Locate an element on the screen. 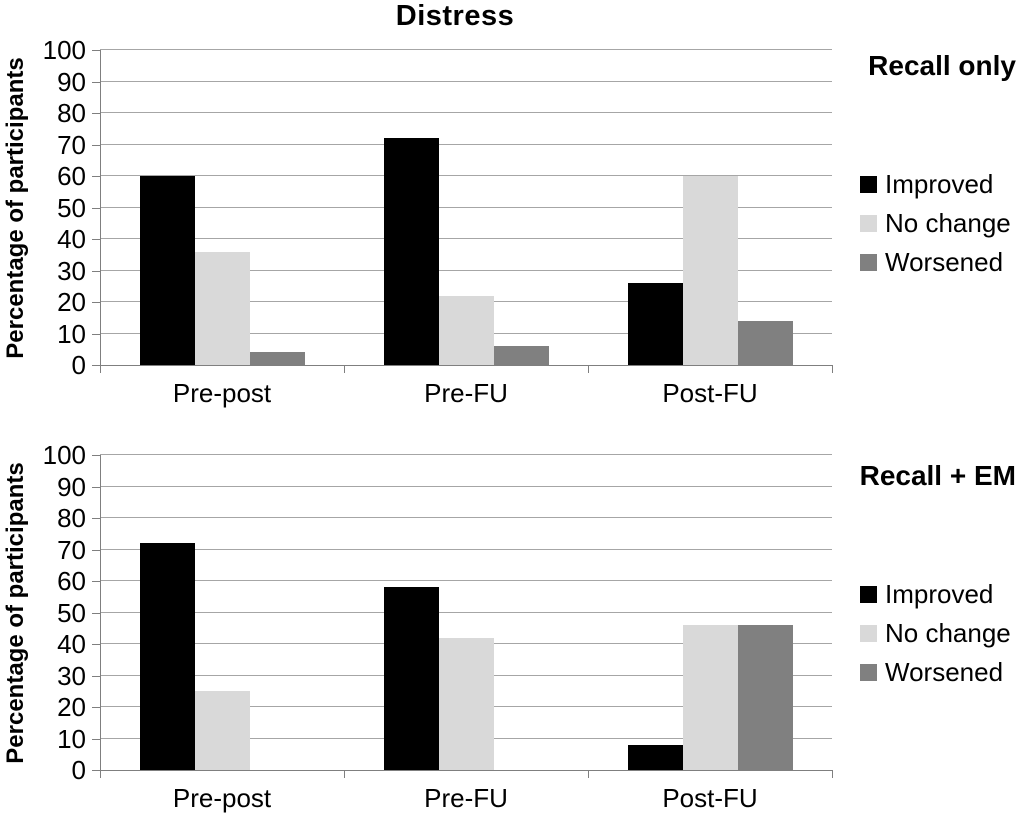 This screenshot has height=820, width=1024. bar-pre-post-worsened is located at coordinates (277, 358).